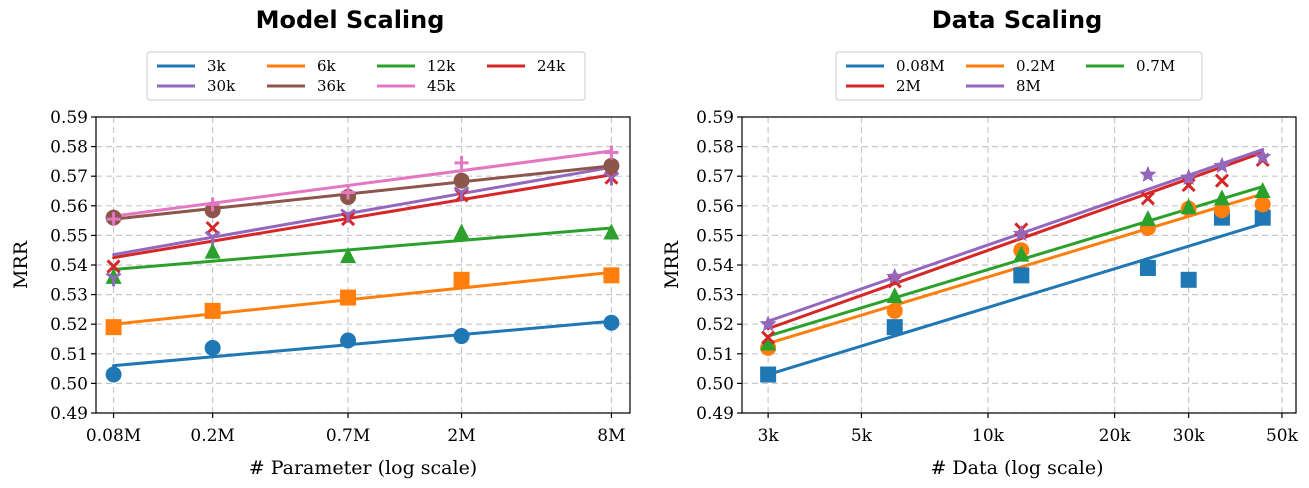  I want to click on chart-title: Model Scaling, so click(350, 20).